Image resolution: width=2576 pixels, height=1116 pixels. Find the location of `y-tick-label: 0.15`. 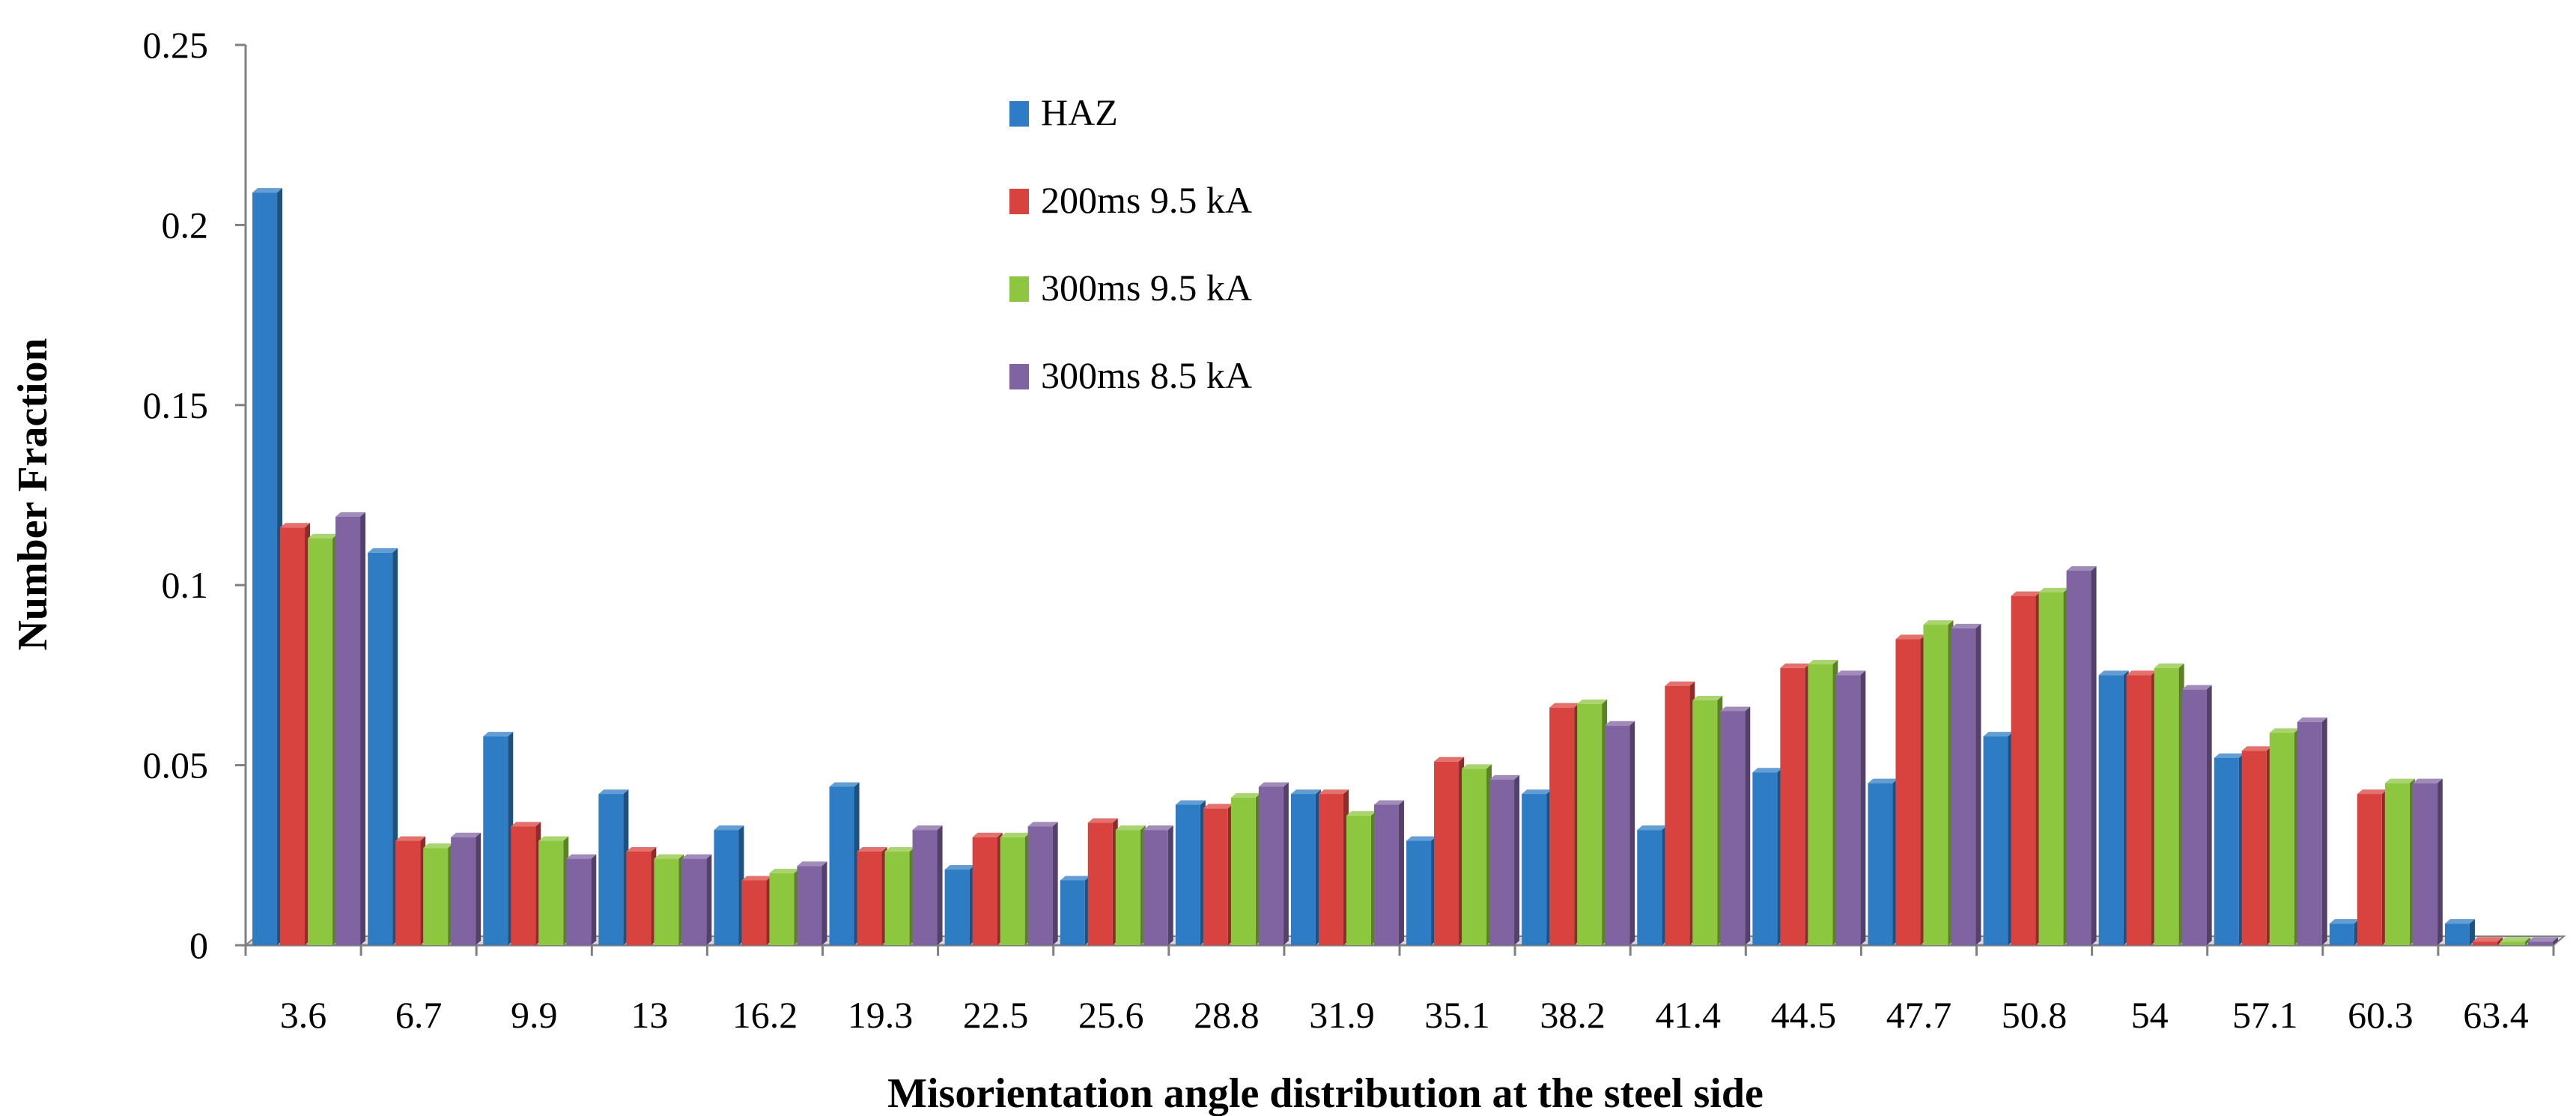

y-tick-label: 0.15 is located at coordinates (176, 405).